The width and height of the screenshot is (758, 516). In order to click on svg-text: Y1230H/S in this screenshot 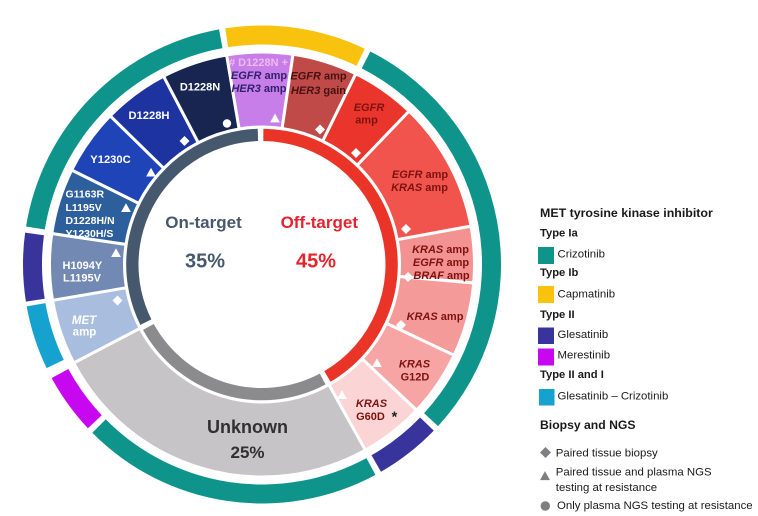, I will do `click(90, 234)`.